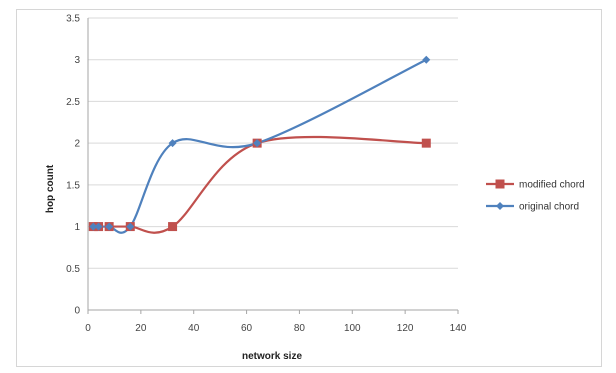 The image size is (616, 373). What do you see at coordinates (194, 328) in the screenshot?
I see `x-tick-label: 40` at bounding box center [194, 328].